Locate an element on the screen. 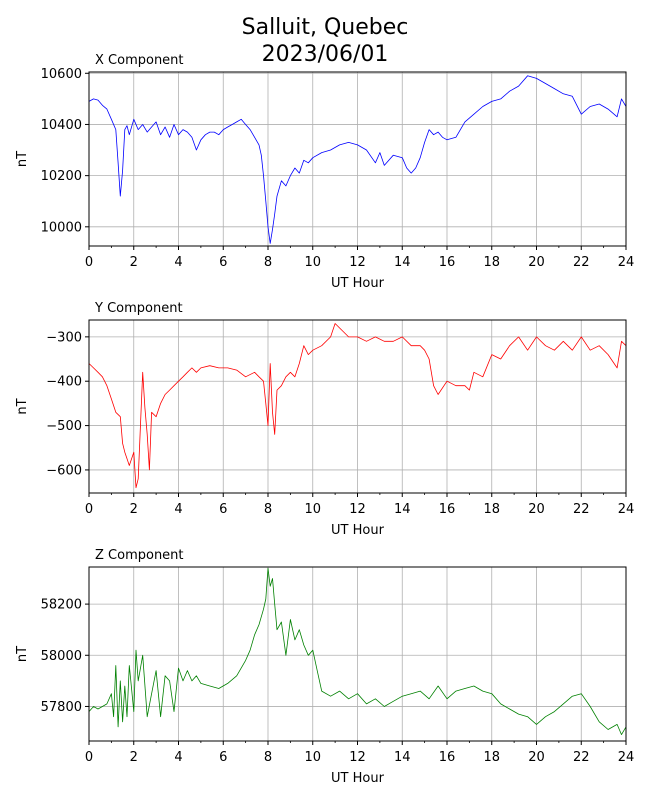 This screenshot has height=800, width=650. chart-0-ytick-label: 10400 is located at coordinates (61, 125).